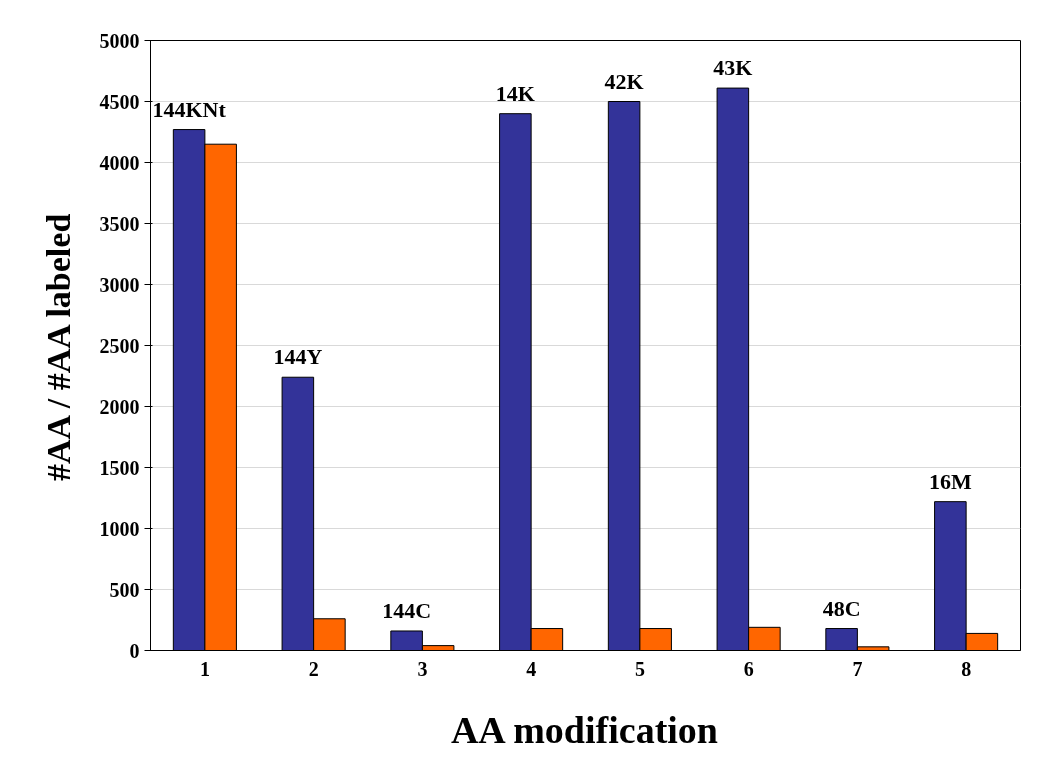  I want to click on y-tick-label: 1500, so click(119, 467).